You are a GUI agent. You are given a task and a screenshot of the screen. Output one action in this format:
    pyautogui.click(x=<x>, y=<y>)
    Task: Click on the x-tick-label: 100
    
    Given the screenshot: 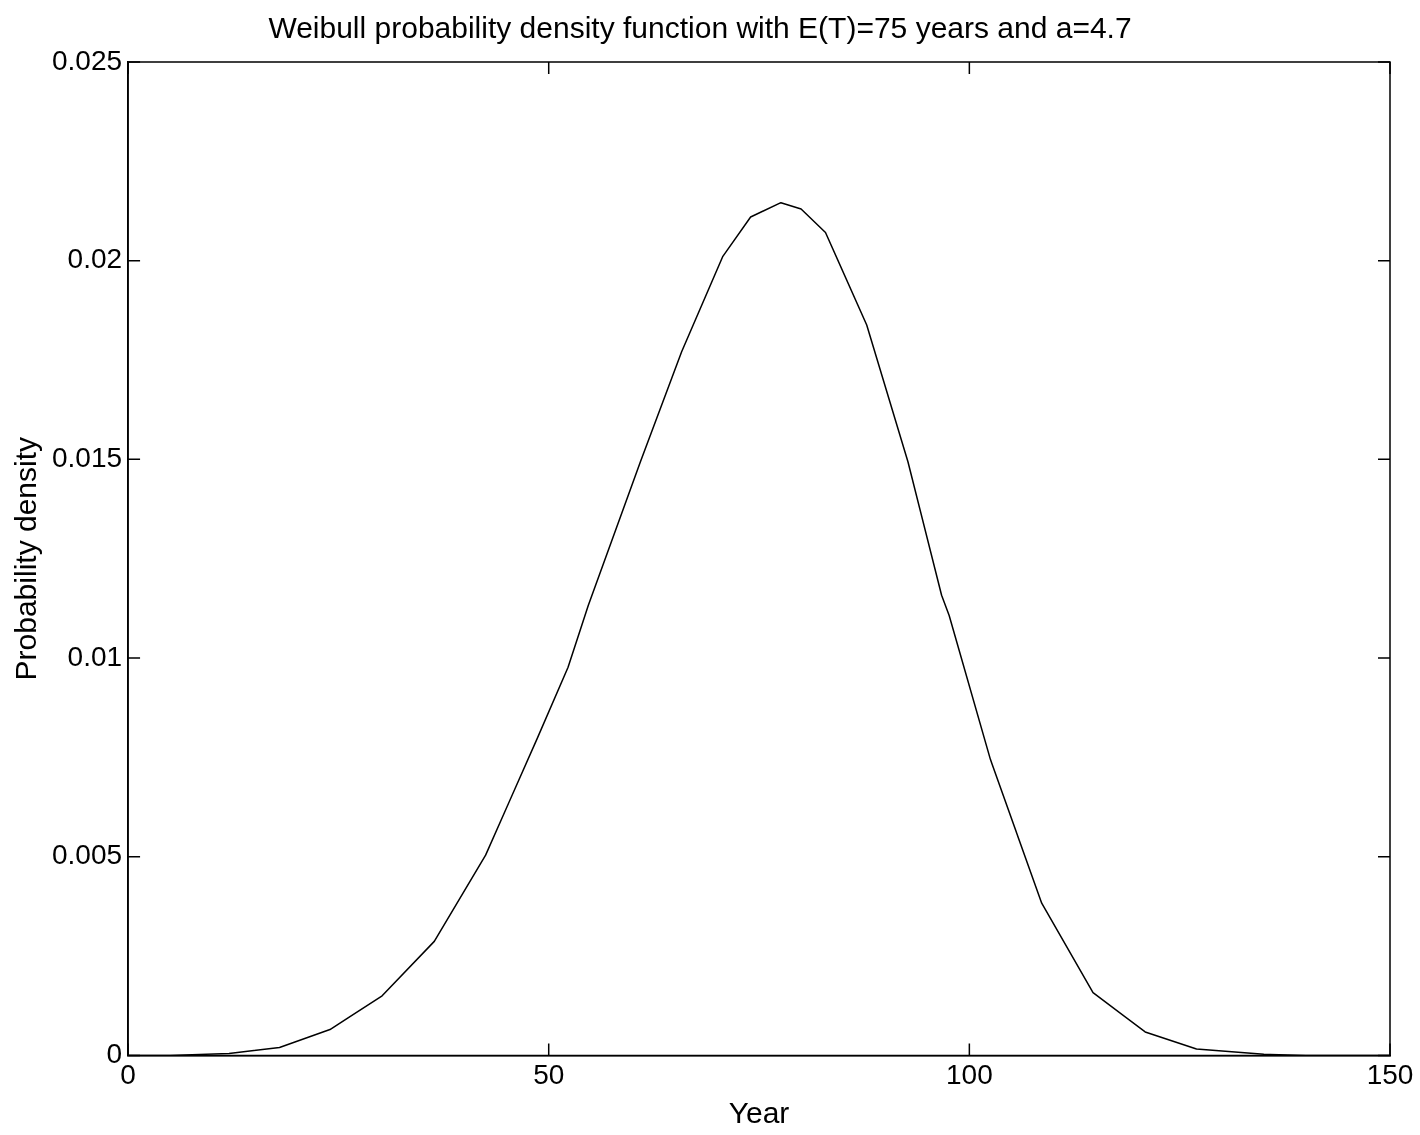 What is the action you would take?
    pyautogui.click(x=969, y=1074)
    